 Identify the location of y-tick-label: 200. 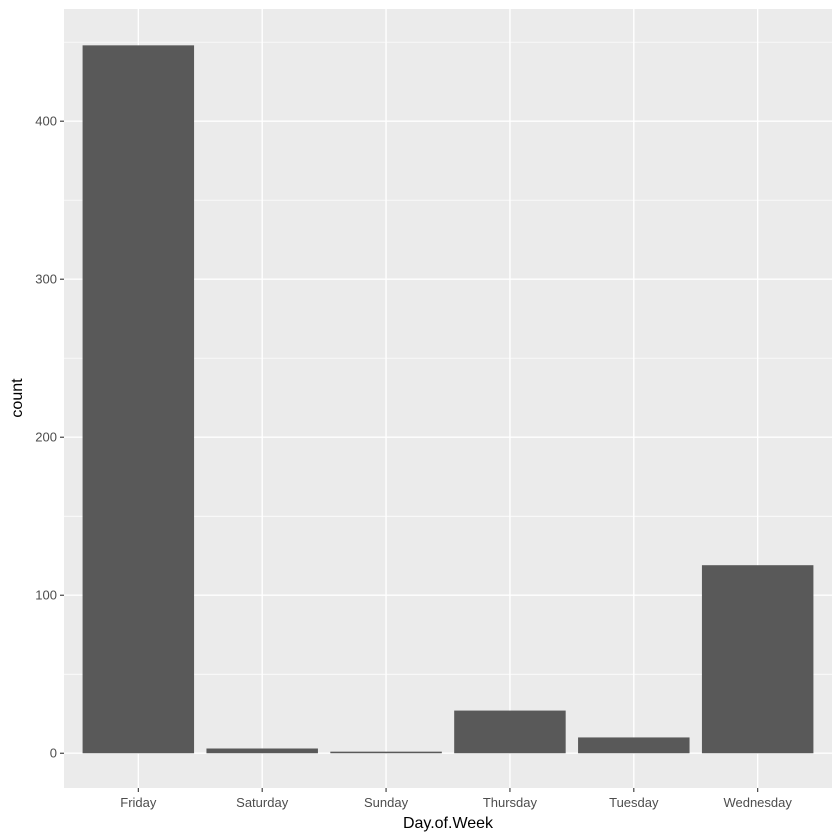
(46, 437).